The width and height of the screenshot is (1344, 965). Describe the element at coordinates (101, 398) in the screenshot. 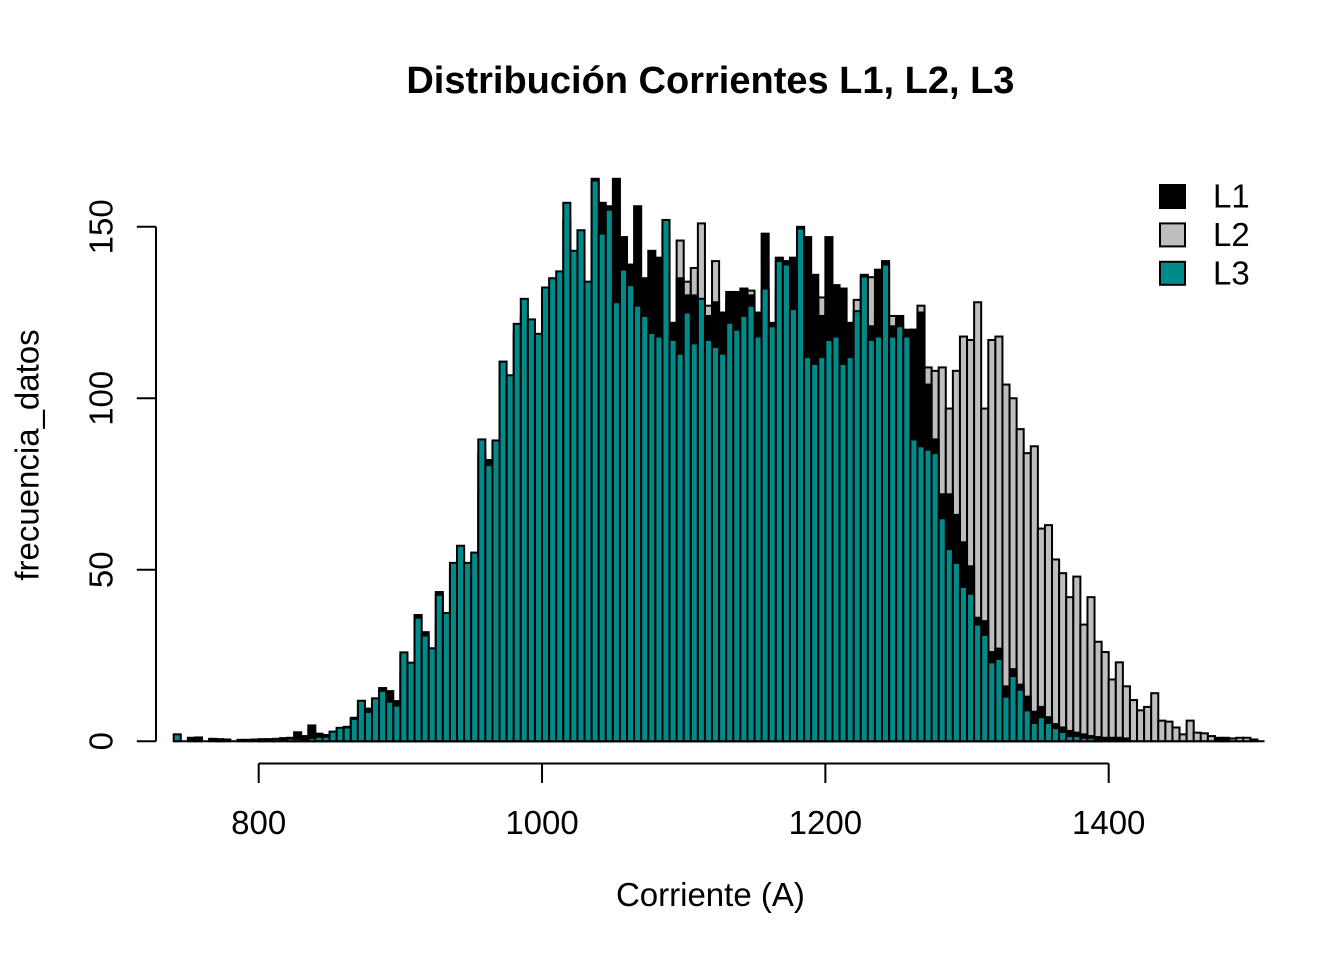

I see `svg-text: 100` at that location.